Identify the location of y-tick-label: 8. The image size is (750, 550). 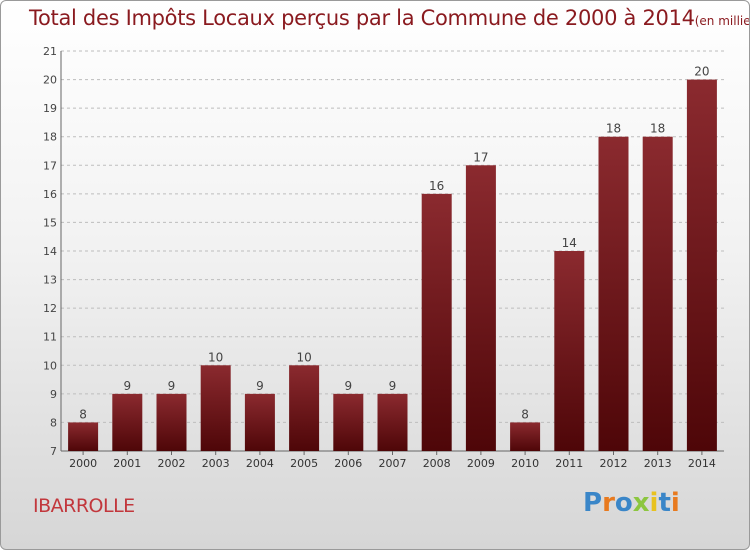
(53, 422).